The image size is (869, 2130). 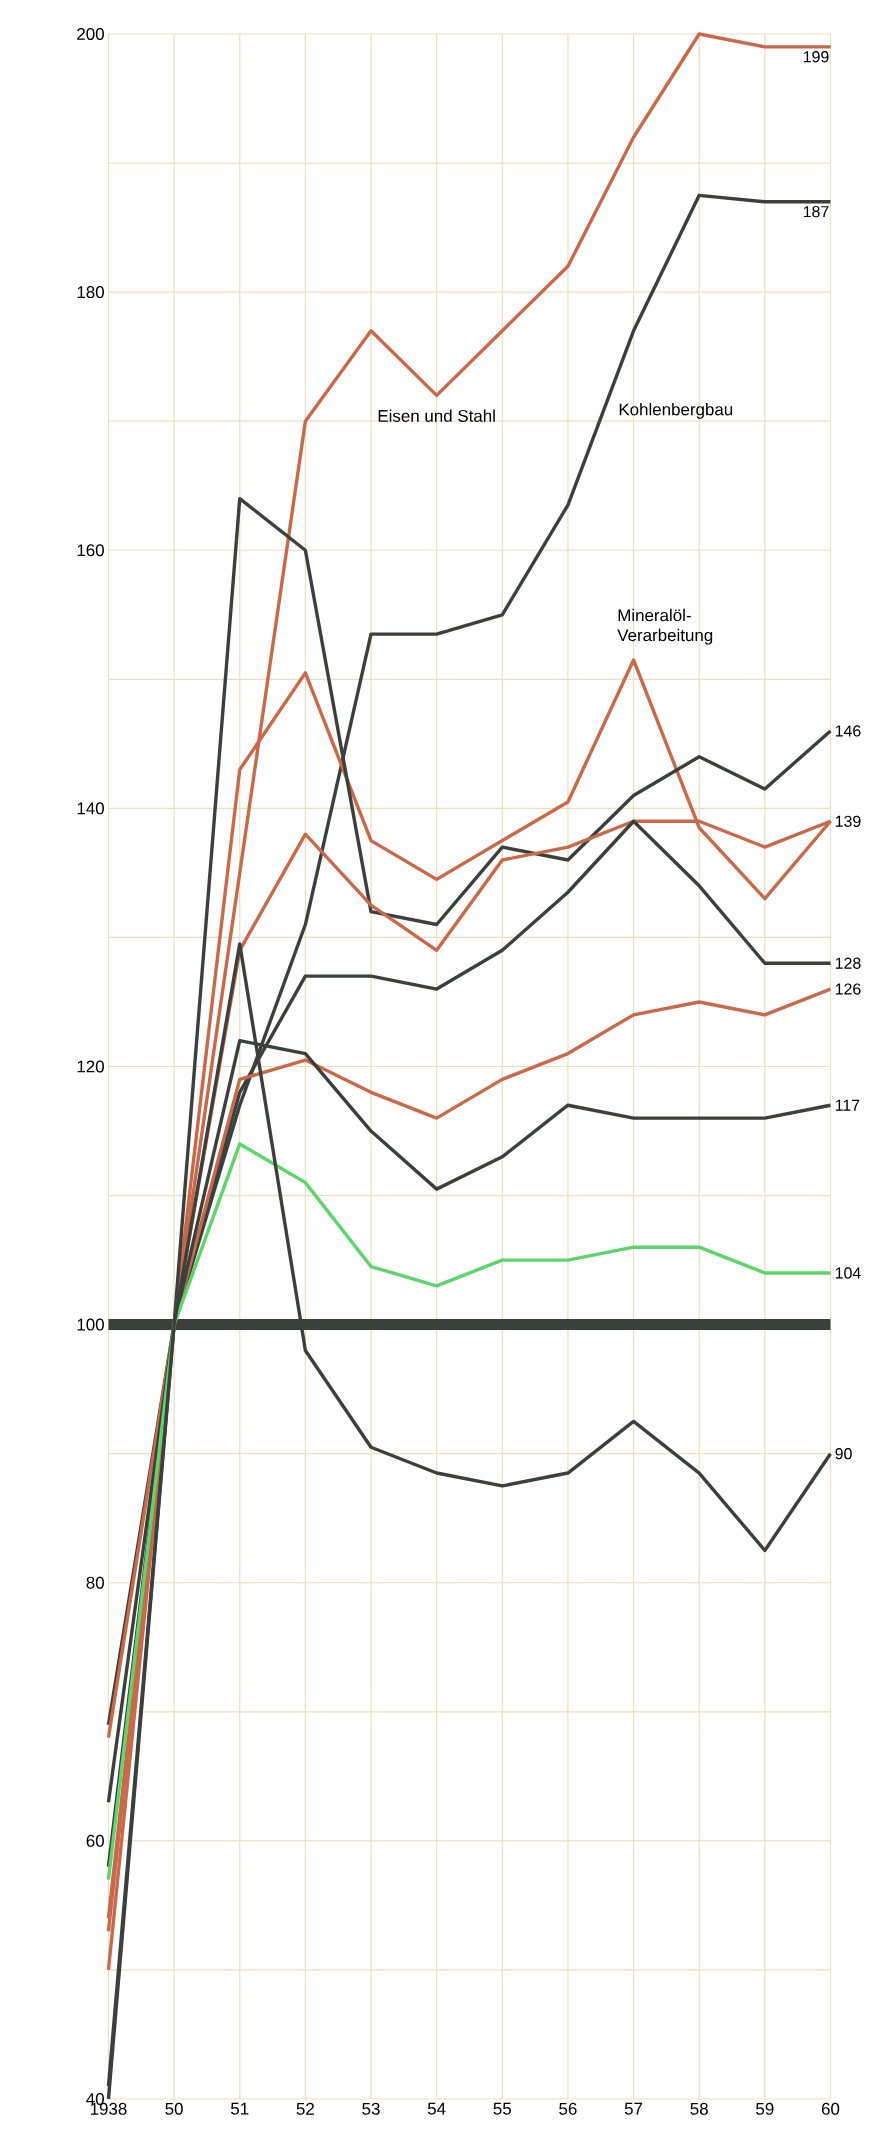 What do you see at coordinates (567, 2108) in the screenshot?
I see `x-tick-label: 56` at bounding box center [567, 2108].